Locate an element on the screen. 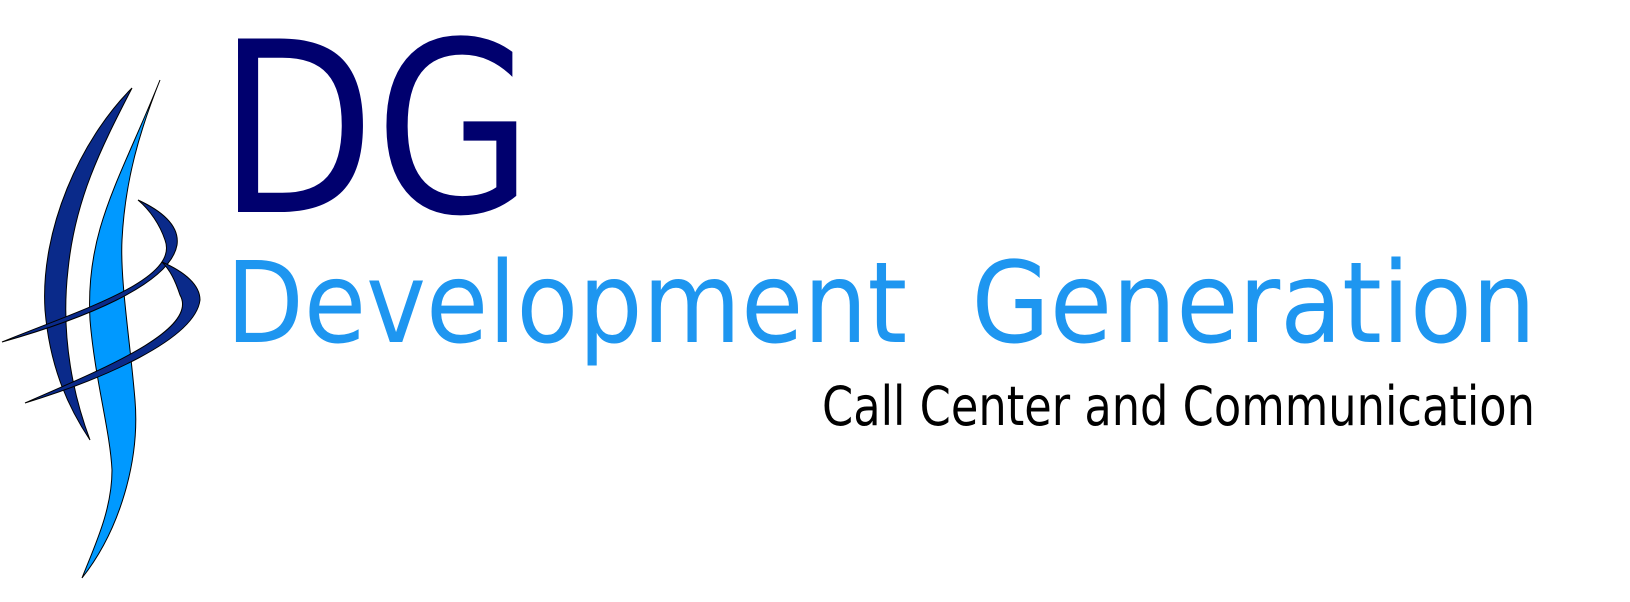 This screenshot has height=602, width=1630. logo-emblem is located at coordinates (101, 329).